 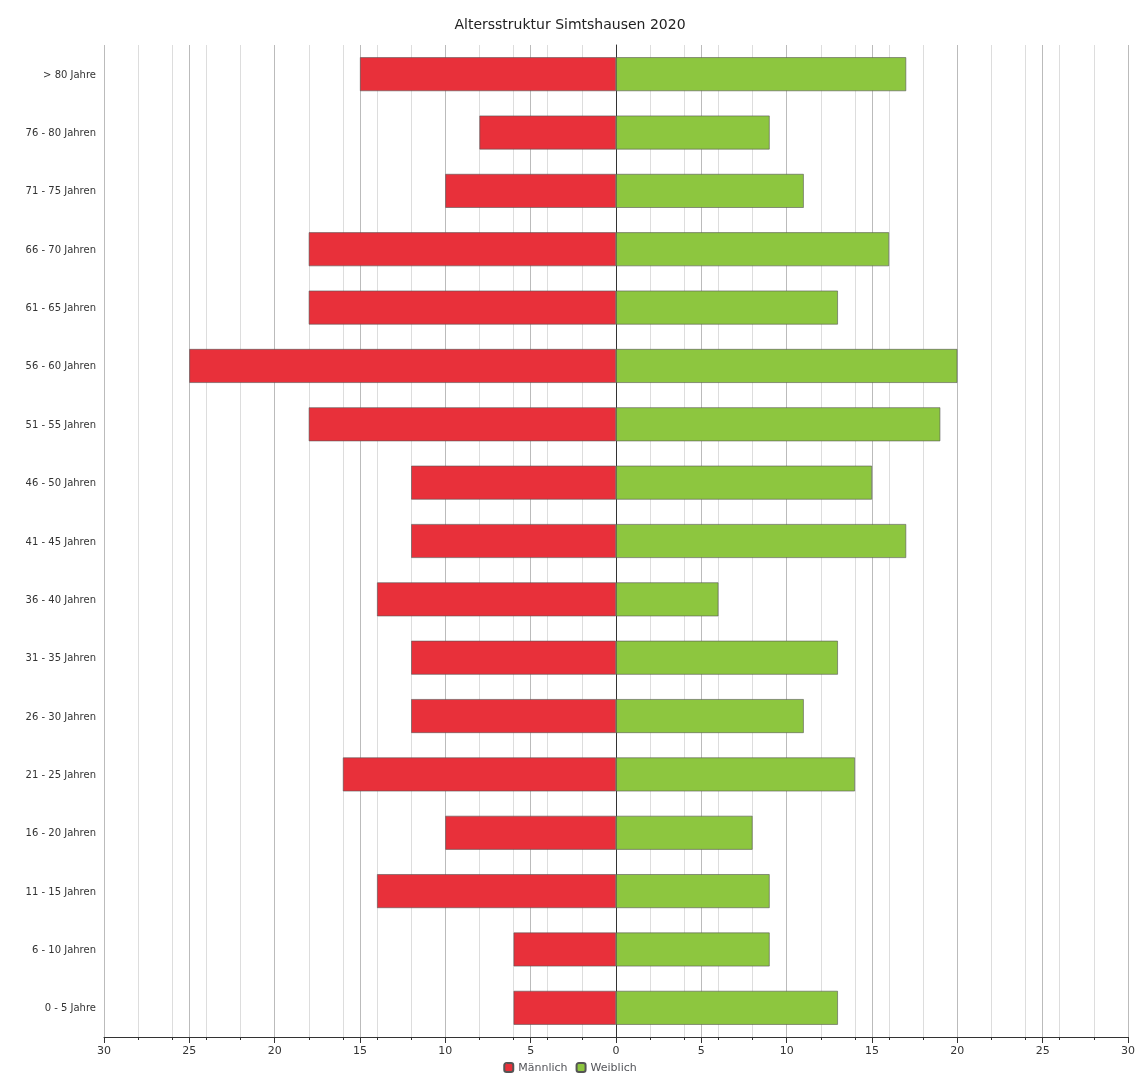 I want to click on y-tick-label: 26 - 30 Jahren, so click(x=60, y=716).